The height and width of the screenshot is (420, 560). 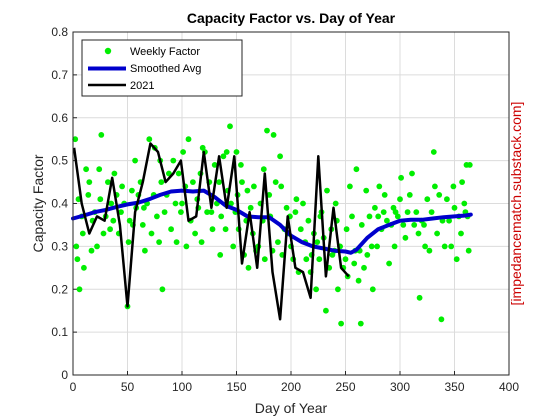 What do you see at coordinates (128, 387) in the screenshot?
I see `x-tick-label: 50` at bounding box center [128, 387].